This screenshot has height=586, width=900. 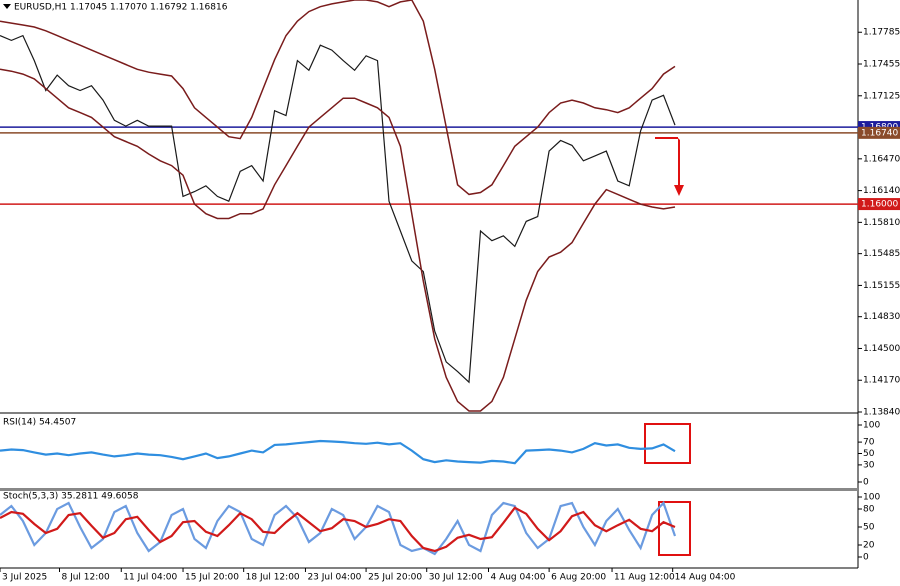 What do you see at coordinates (578, 578) in the screenshot?
I see `x-tick-label: 6 Aug 20:00` at bounding box center [578, 578].